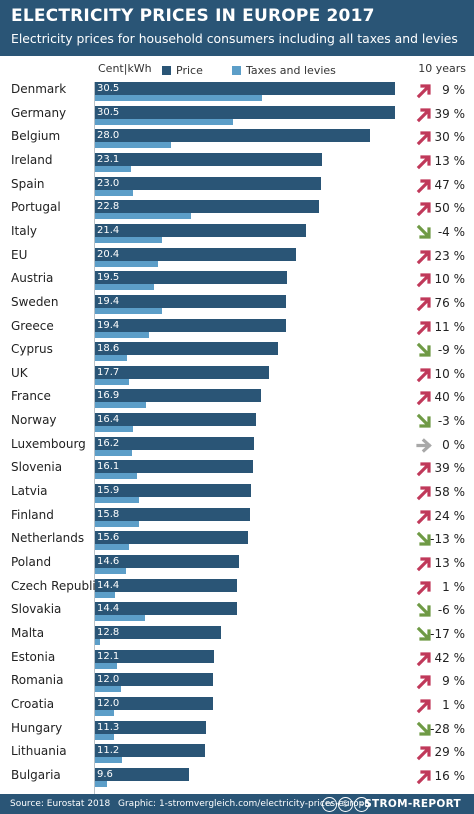  Describe the element at coordinates (237, 398) in the screenshot. I see `row-france: France 16.9 40 %` at that location.